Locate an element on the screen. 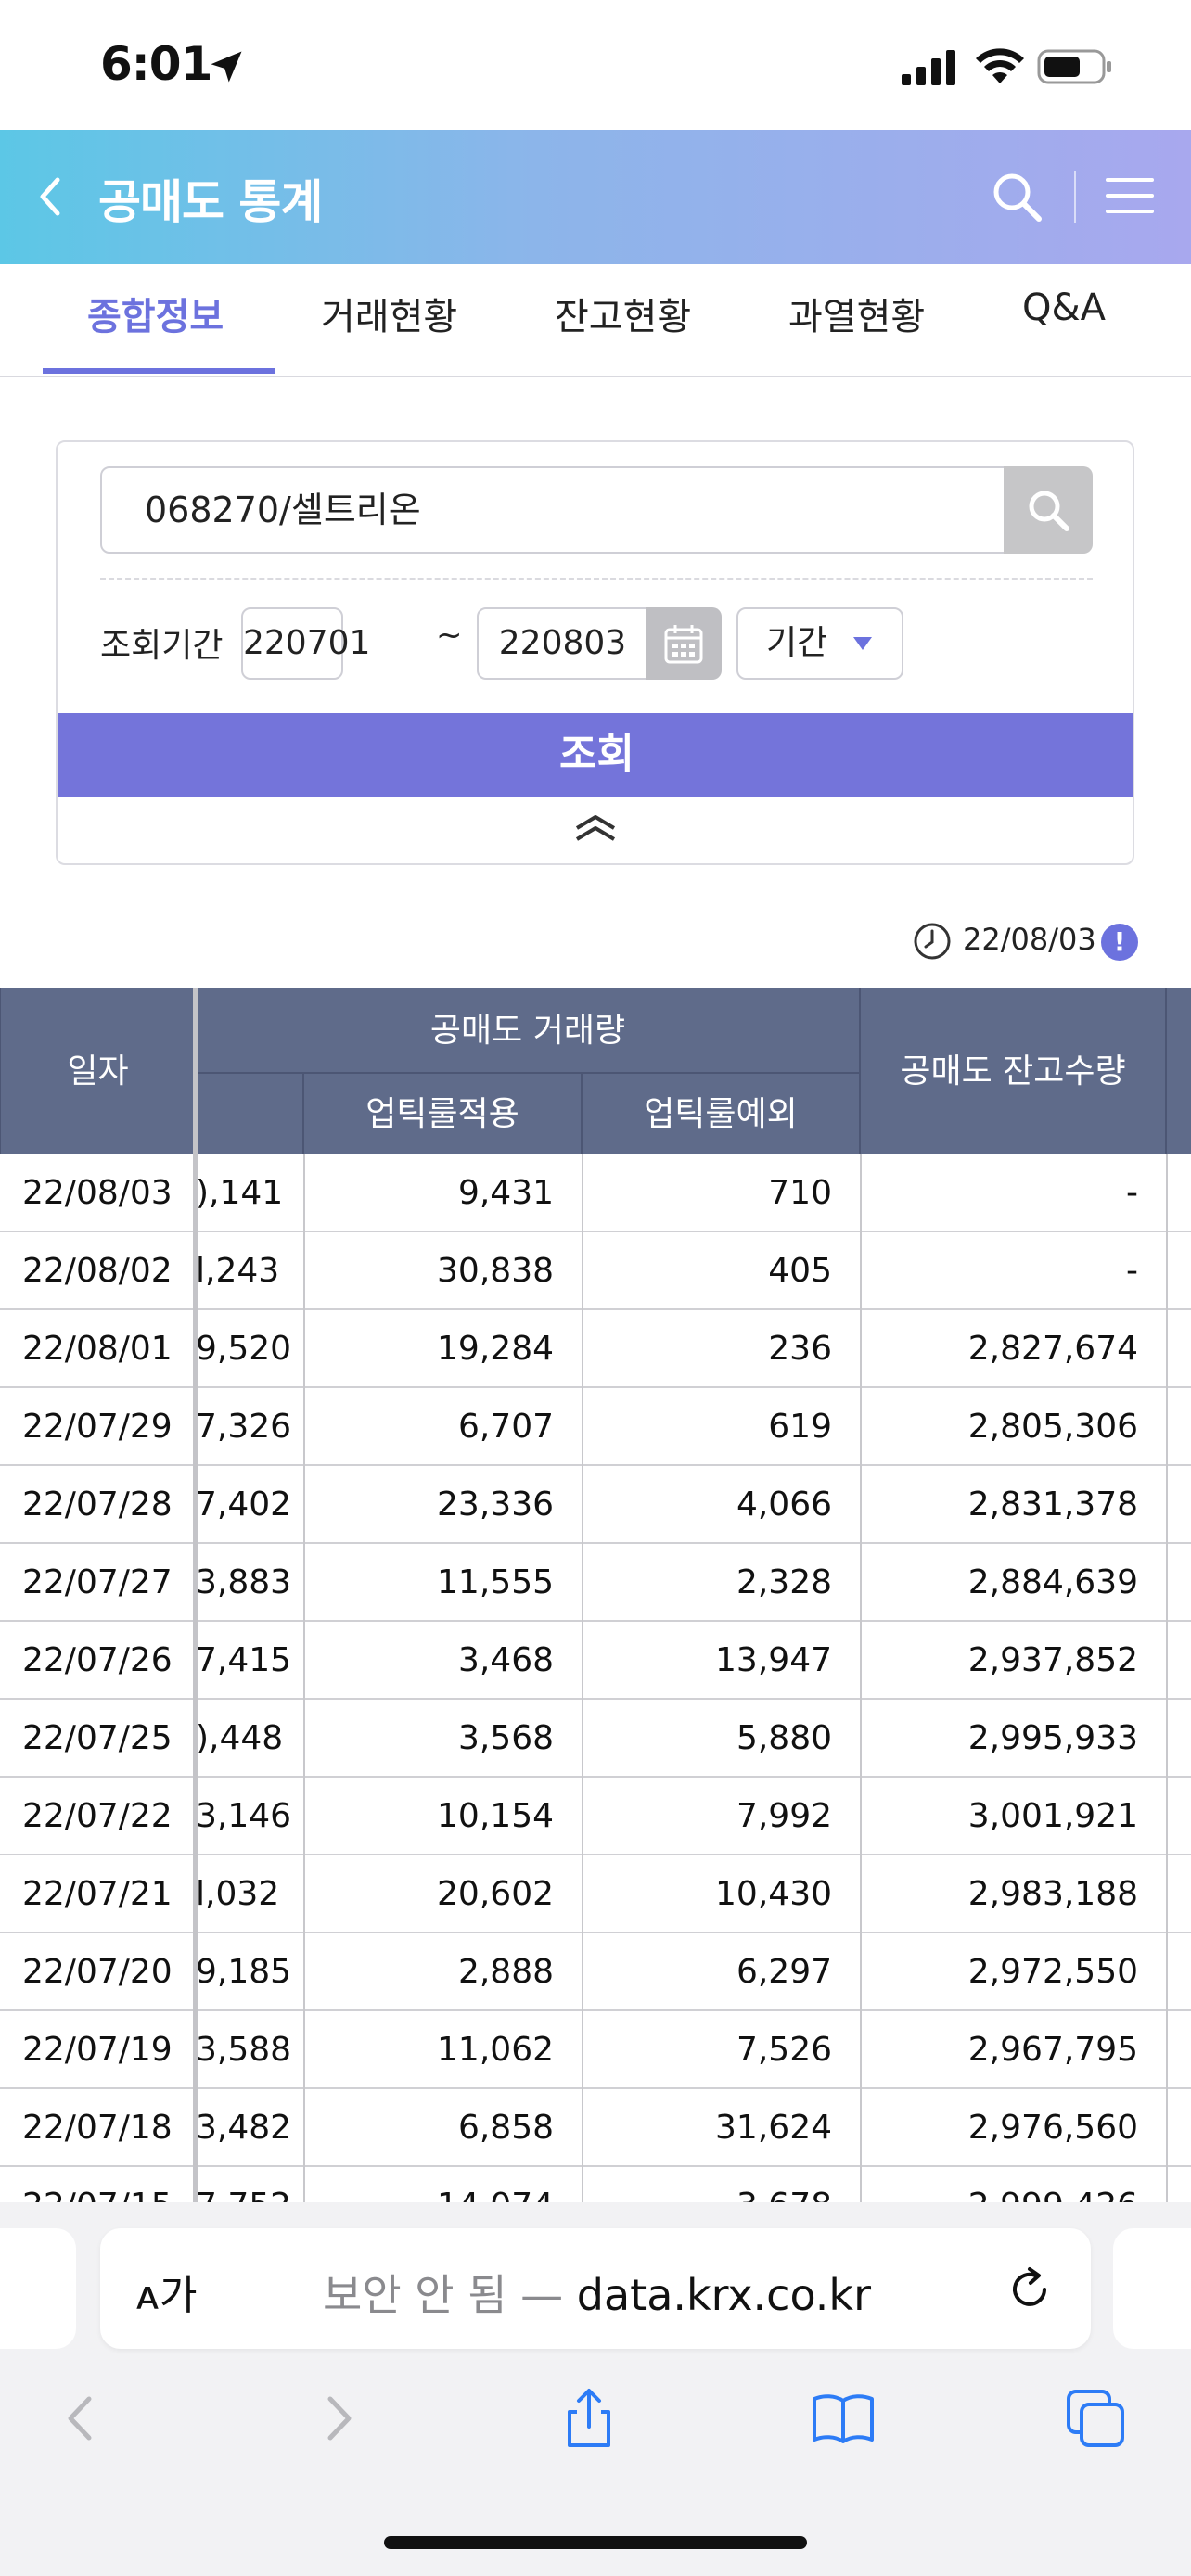  cell-total-partial: 3,482 is located at coordinates (249, 2128).